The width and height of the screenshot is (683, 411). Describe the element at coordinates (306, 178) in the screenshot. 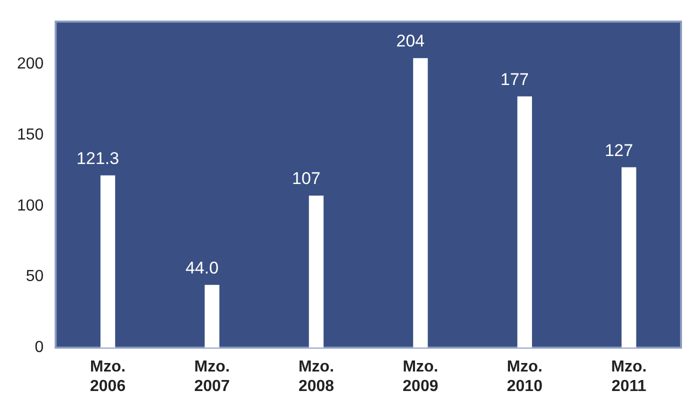

I see `data-label: 107` at that location.